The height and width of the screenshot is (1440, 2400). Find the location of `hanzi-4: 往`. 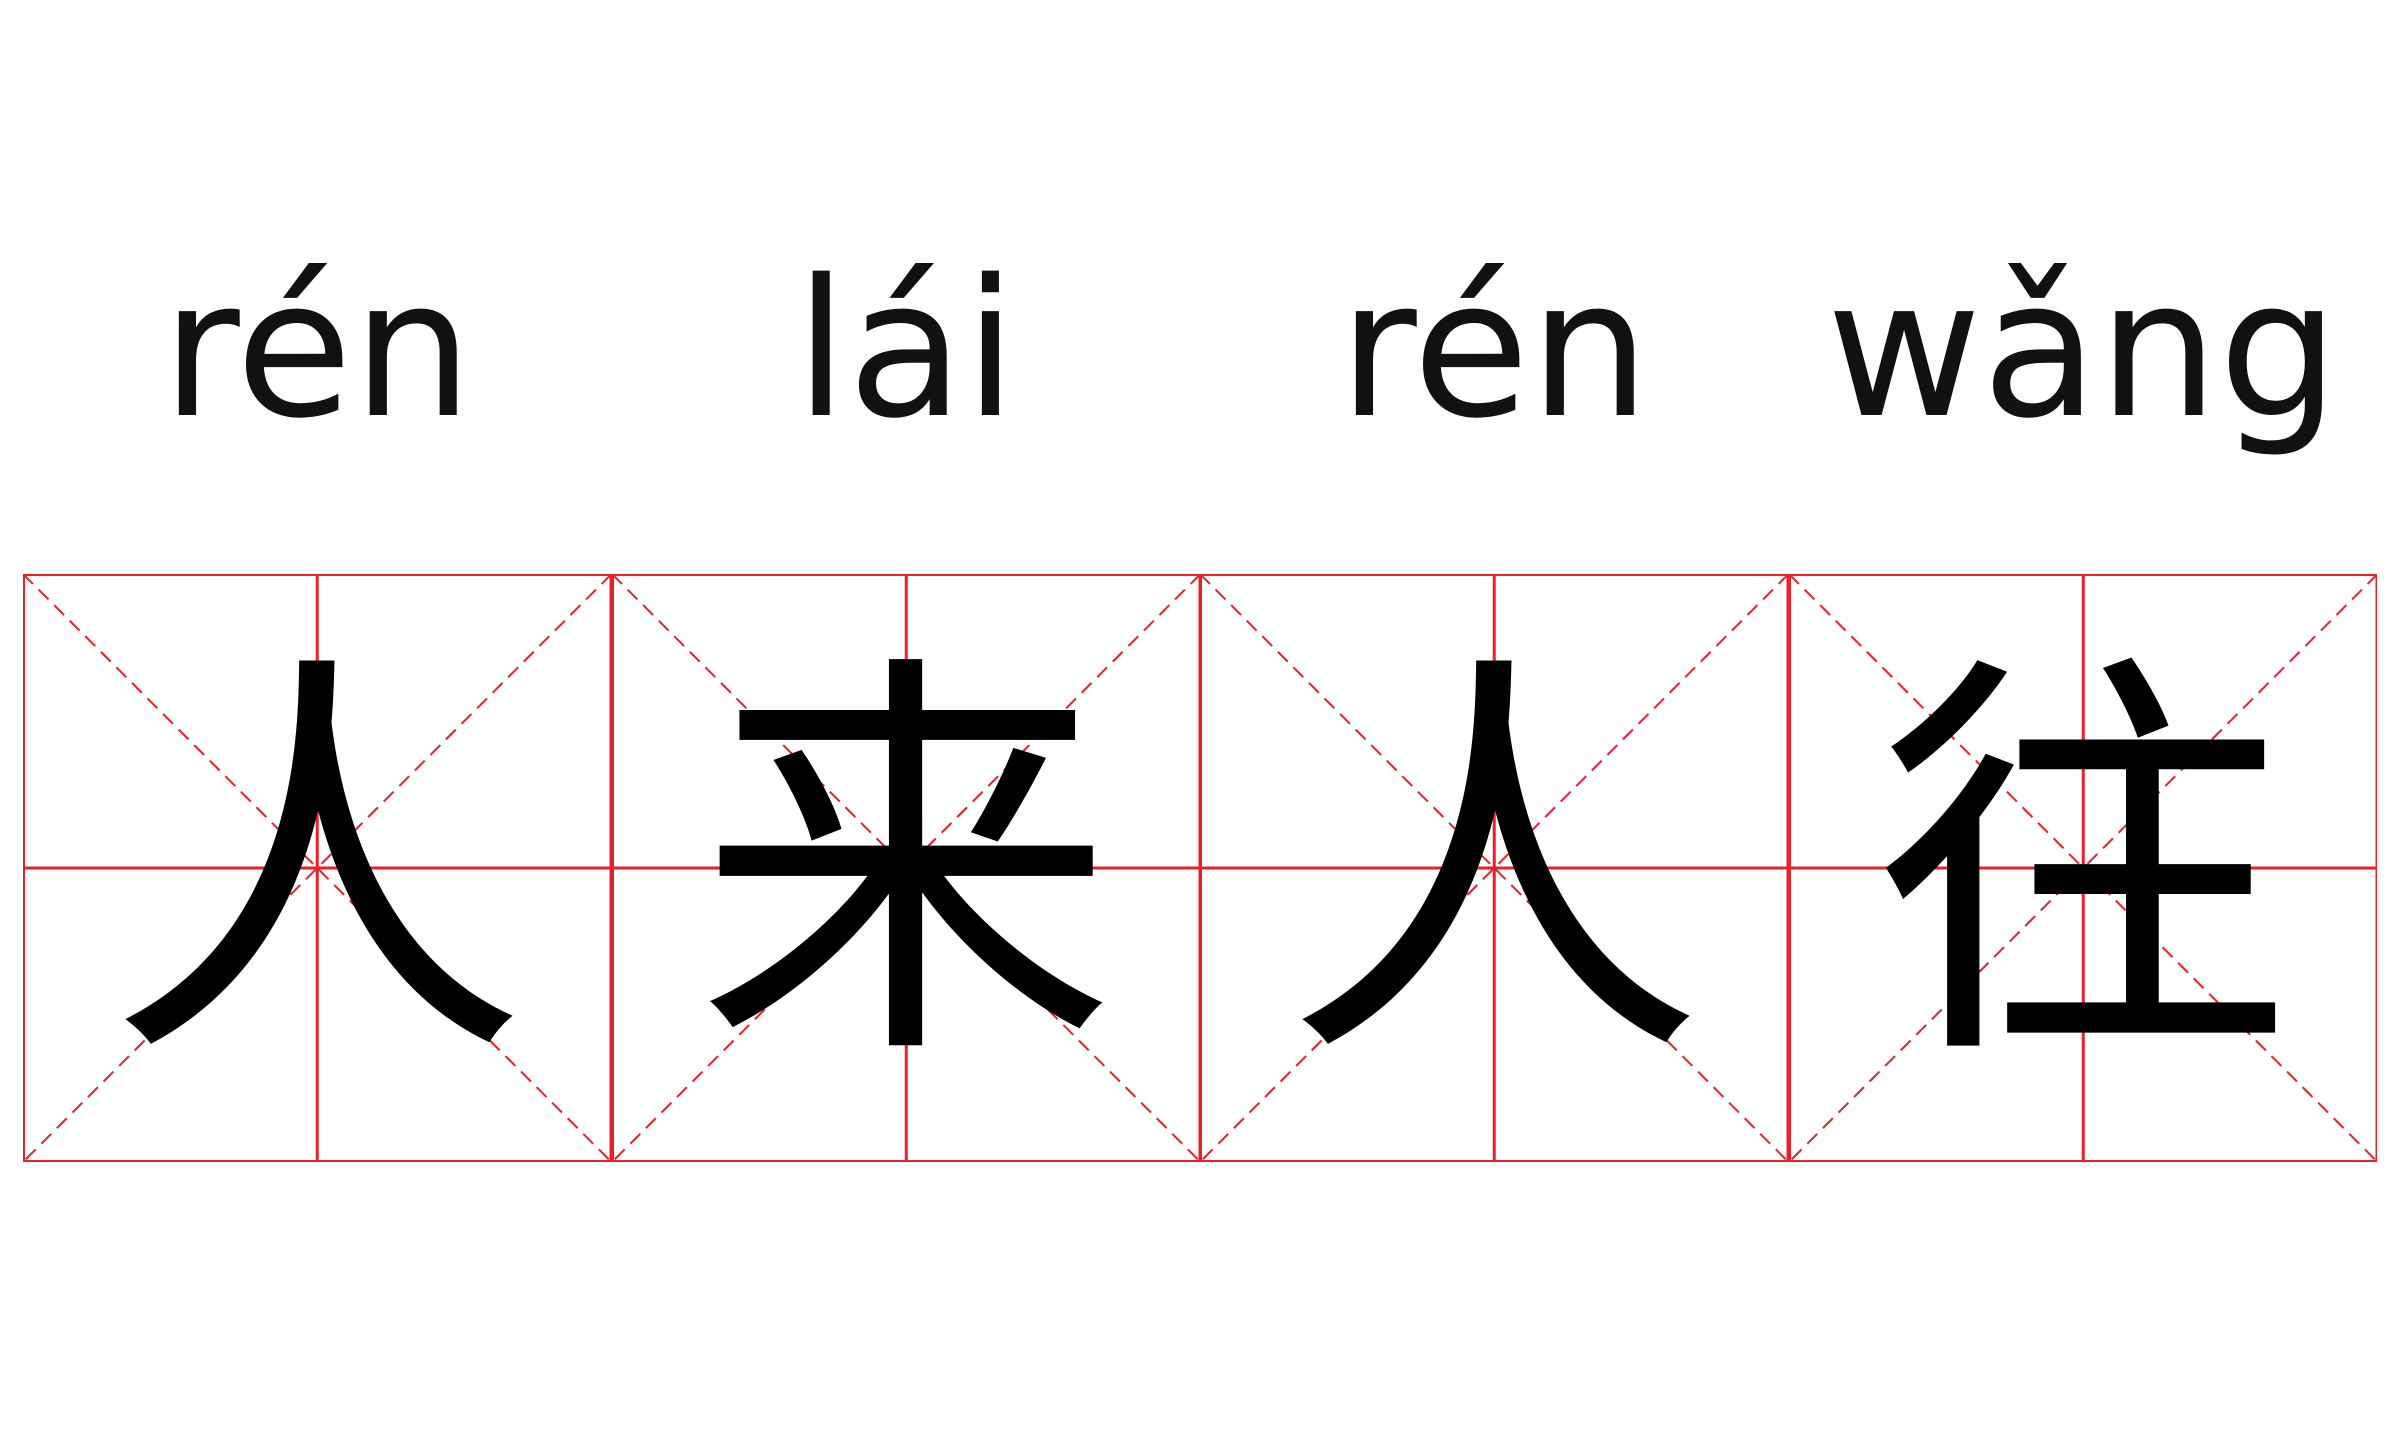

hanzi-4: 往 is located at coordinates (2082, 867).